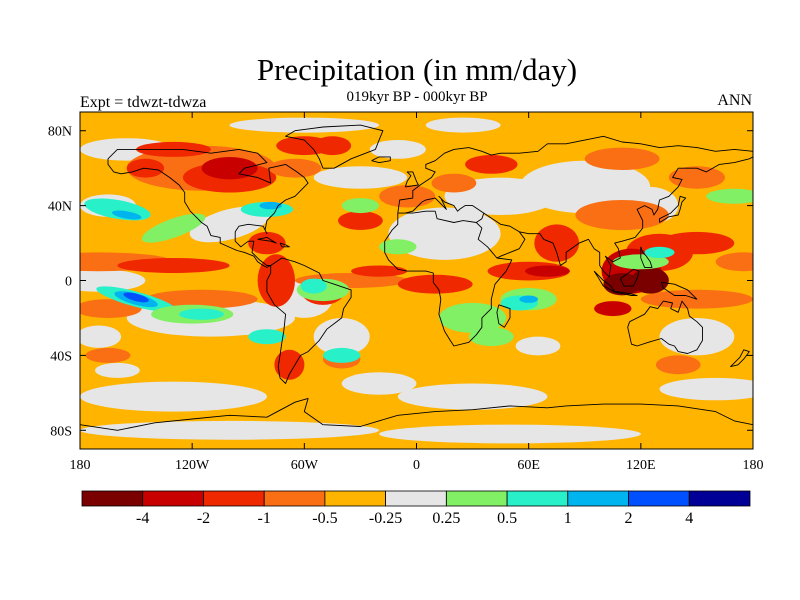  What do you see at coordinates (568, 518) in the screenshot?
I see `colorbar-label: 1` at bounding box center [568, 518].